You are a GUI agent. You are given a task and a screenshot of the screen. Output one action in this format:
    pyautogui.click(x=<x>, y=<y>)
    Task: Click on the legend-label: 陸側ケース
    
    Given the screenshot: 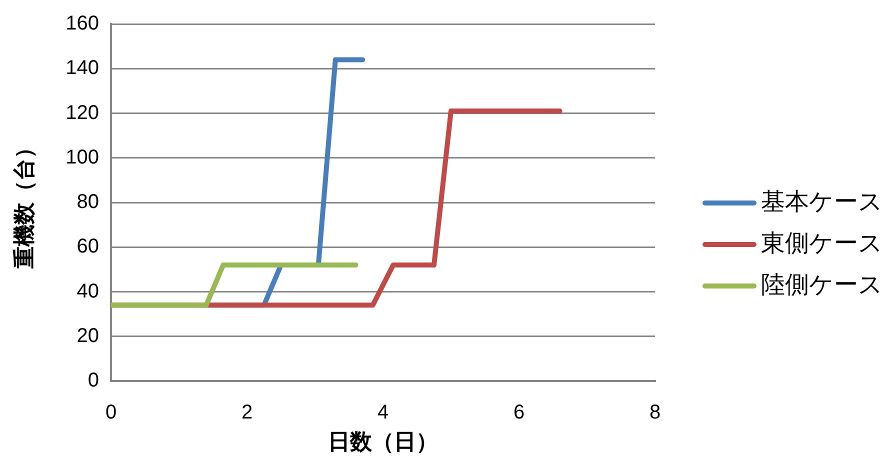 What is the action you would take?
    pyautogui.click(x=822, y=285)
    